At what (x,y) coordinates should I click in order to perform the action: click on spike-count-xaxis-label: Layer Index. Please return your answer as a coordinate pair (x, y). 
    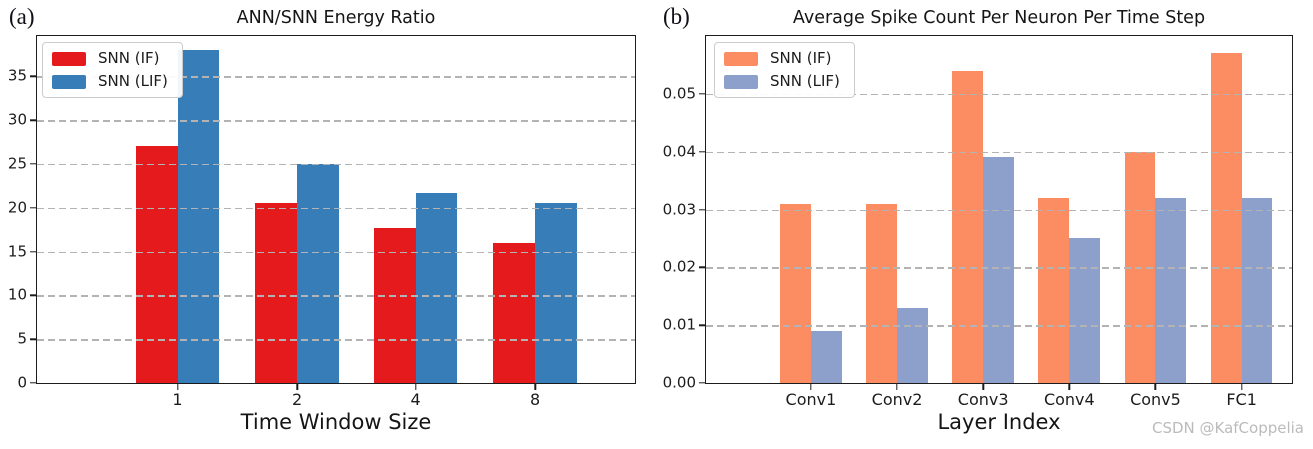
    Looking at the image, I should click on (999, 422).